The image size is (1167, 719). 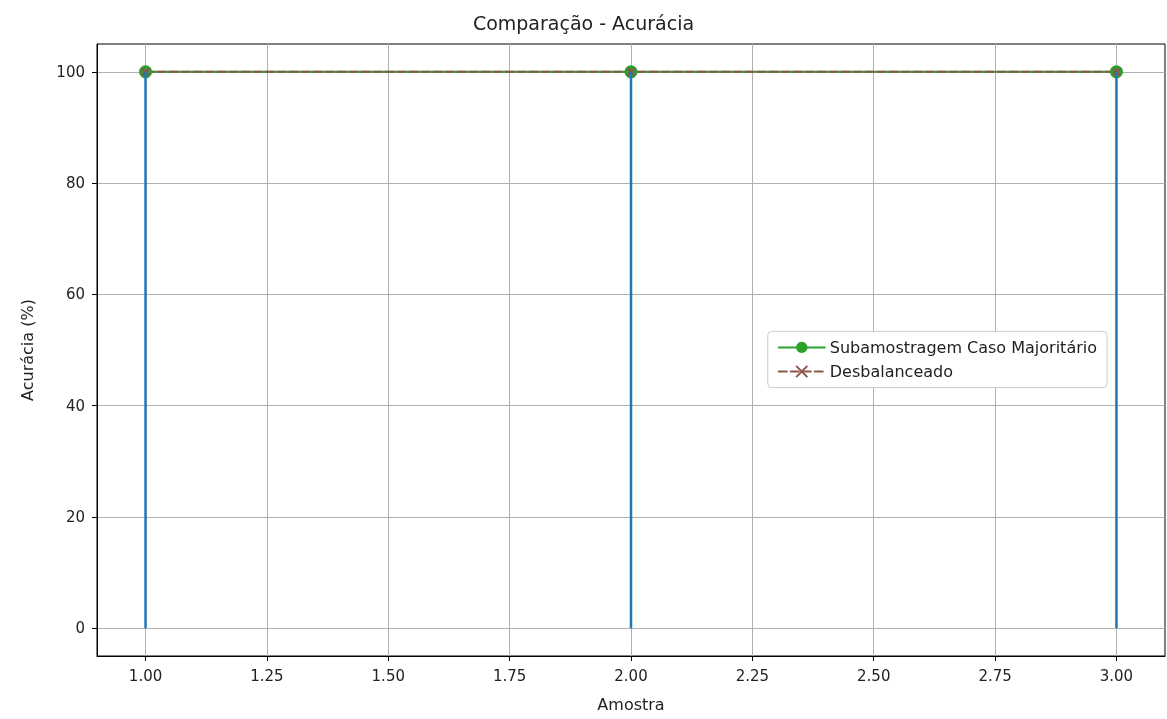 What do you see at coordinates (145, 675) in the screenshot?
I see `x-tick-label: 1.00` at bounding box center [145, 675].